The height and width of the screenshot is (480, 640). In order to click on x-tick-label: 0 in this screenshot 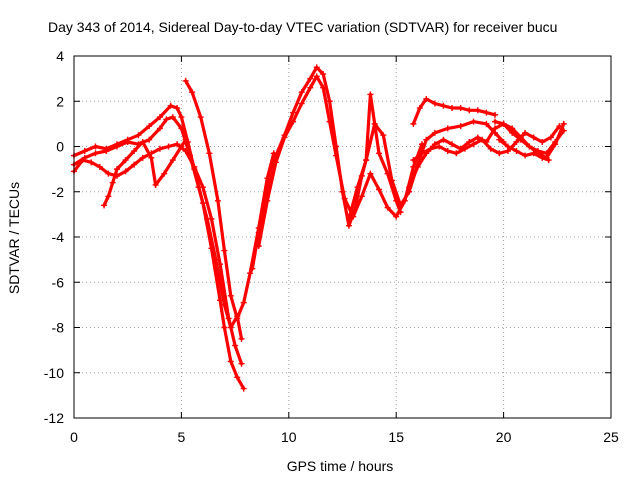, I will do `click(74, 437)`.